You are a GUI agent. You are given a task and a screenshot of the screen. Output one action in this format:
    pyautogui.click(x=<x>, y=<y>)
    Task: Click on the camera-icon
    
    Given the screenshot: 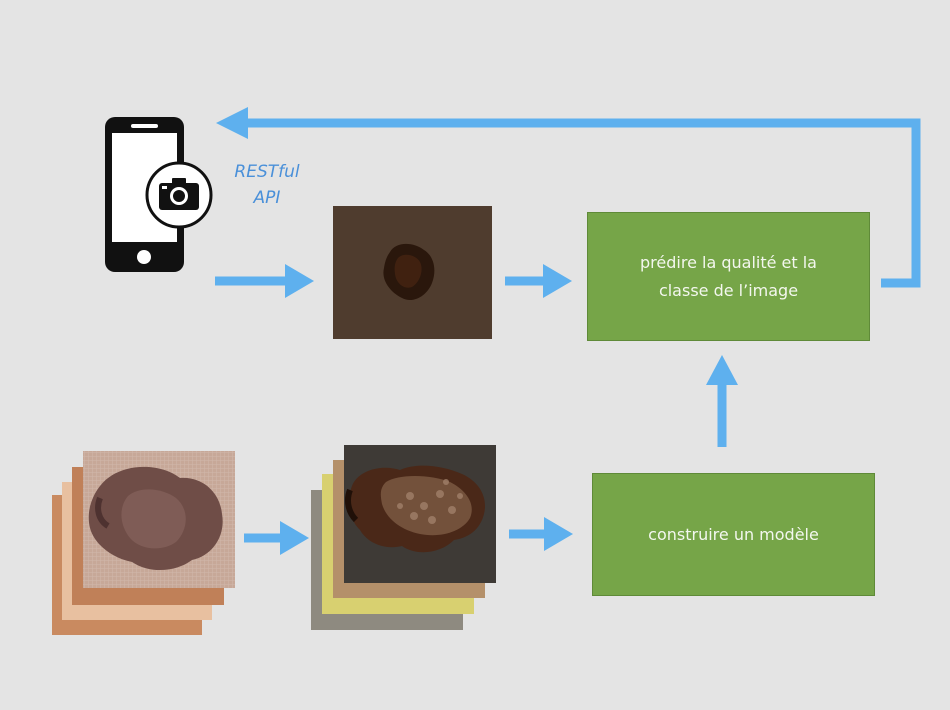 What is the action you would take?
    pyautogui.click(x=179, y=195)
    